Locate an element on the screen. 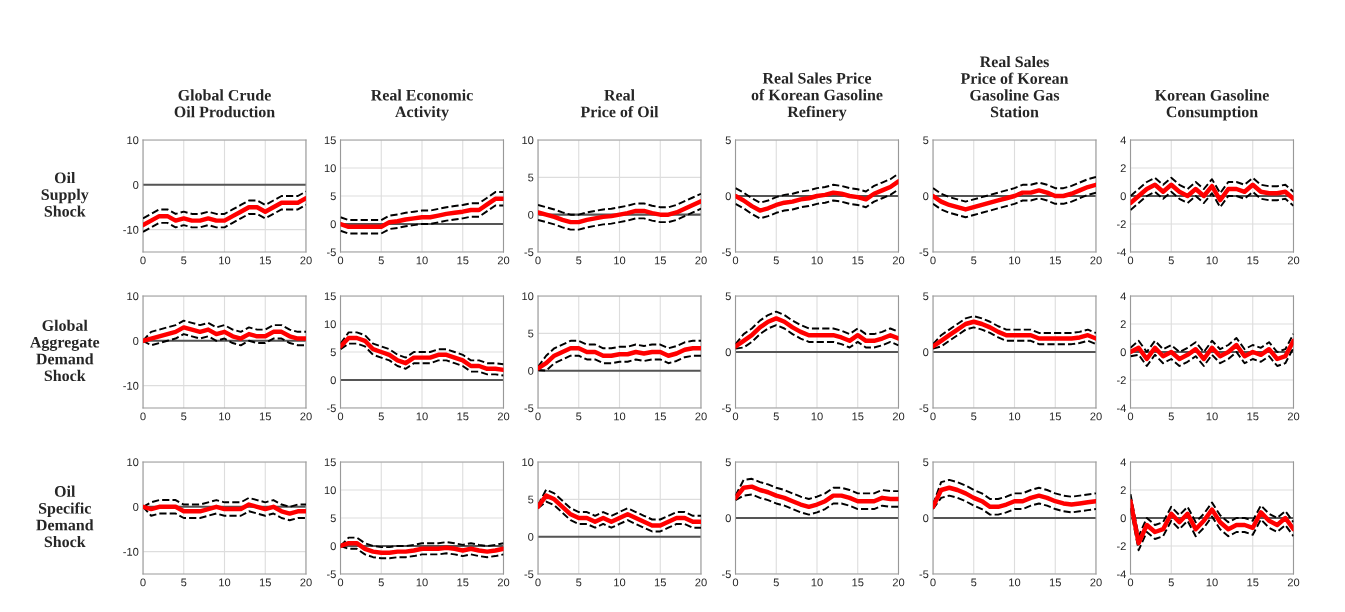 The image size is (1345, 612). y-axis-title: Oil Supply Shock is located at coordinates (65, 194).